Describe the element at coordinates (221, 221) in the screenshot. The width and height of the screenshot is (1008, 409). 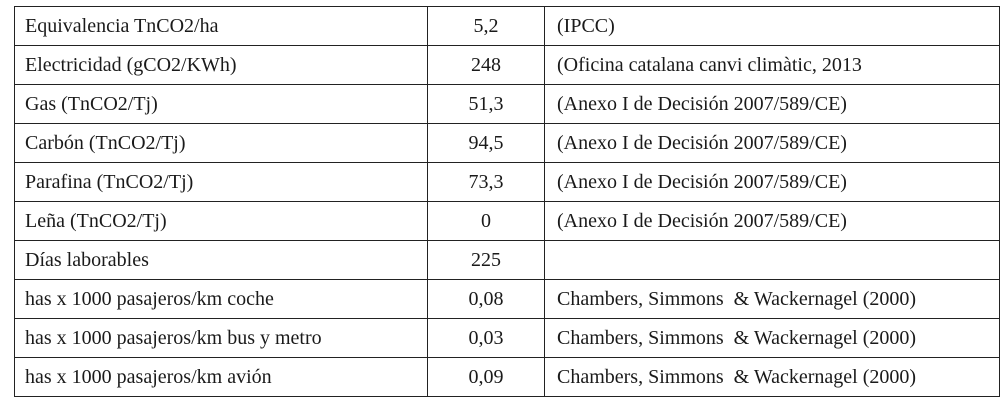
I see `table-cell: Leña (TnCO2/Tj)` at that location.